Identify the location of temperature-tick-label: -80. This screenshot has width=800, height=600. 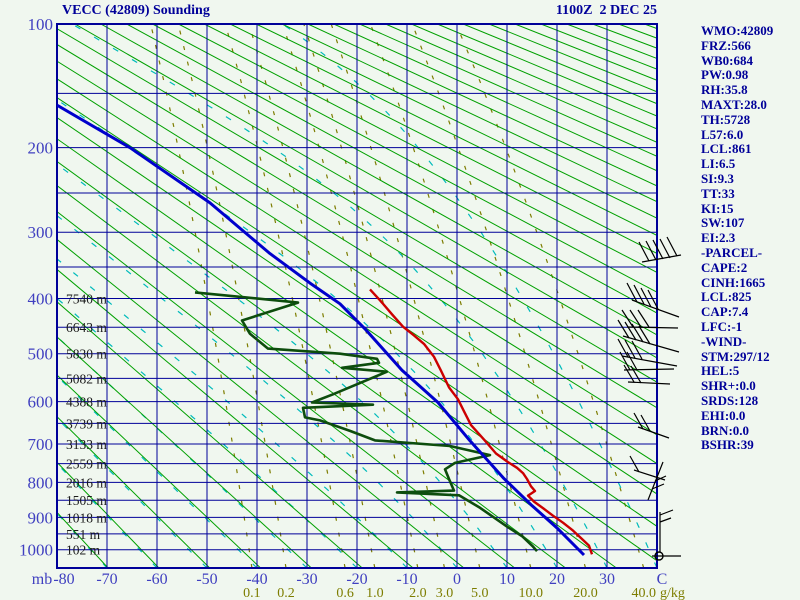
(63, 579).